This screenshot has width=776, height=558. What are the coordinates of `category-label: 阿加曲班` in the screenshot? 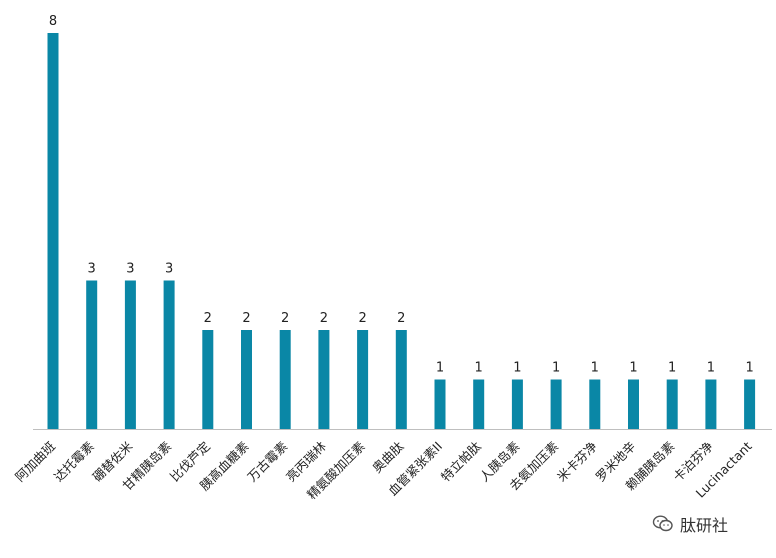 It's located at (35, 462).